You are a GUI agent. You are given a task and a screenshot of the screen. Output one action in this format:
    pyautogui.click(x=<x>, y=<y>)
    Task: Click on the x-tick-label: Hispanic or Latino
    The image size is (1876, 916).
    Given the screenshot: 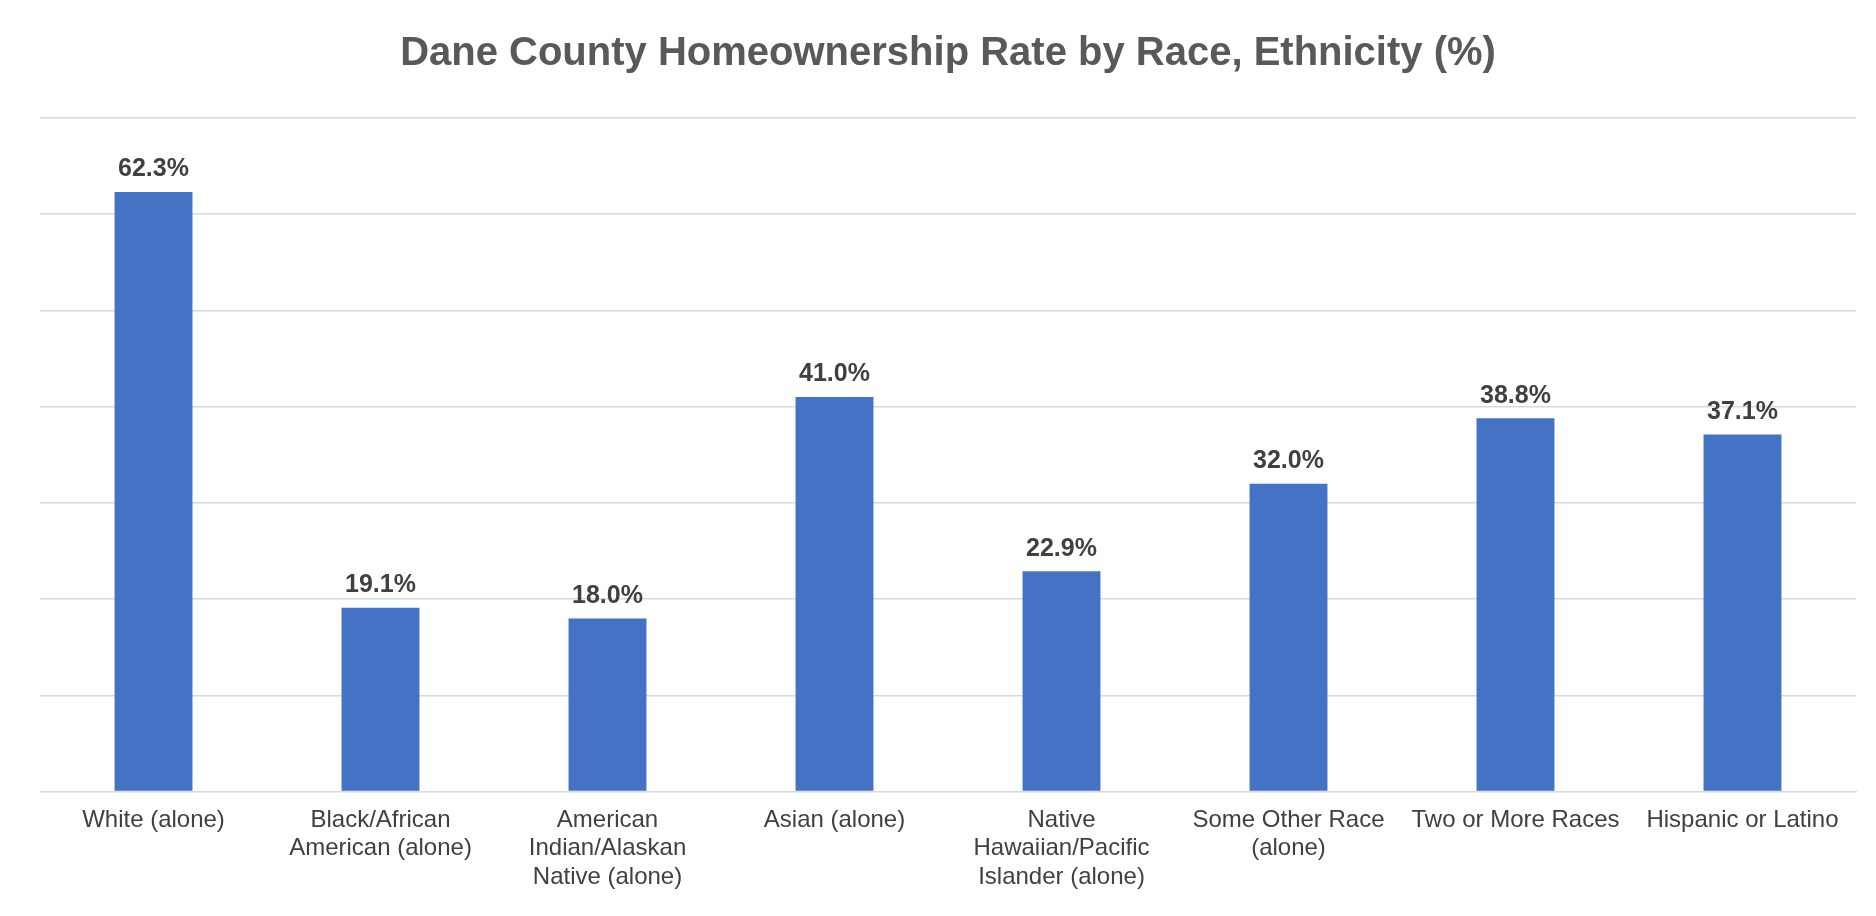 What is the action you would take?
    pyautogui.click(x=1742, y=818)
    